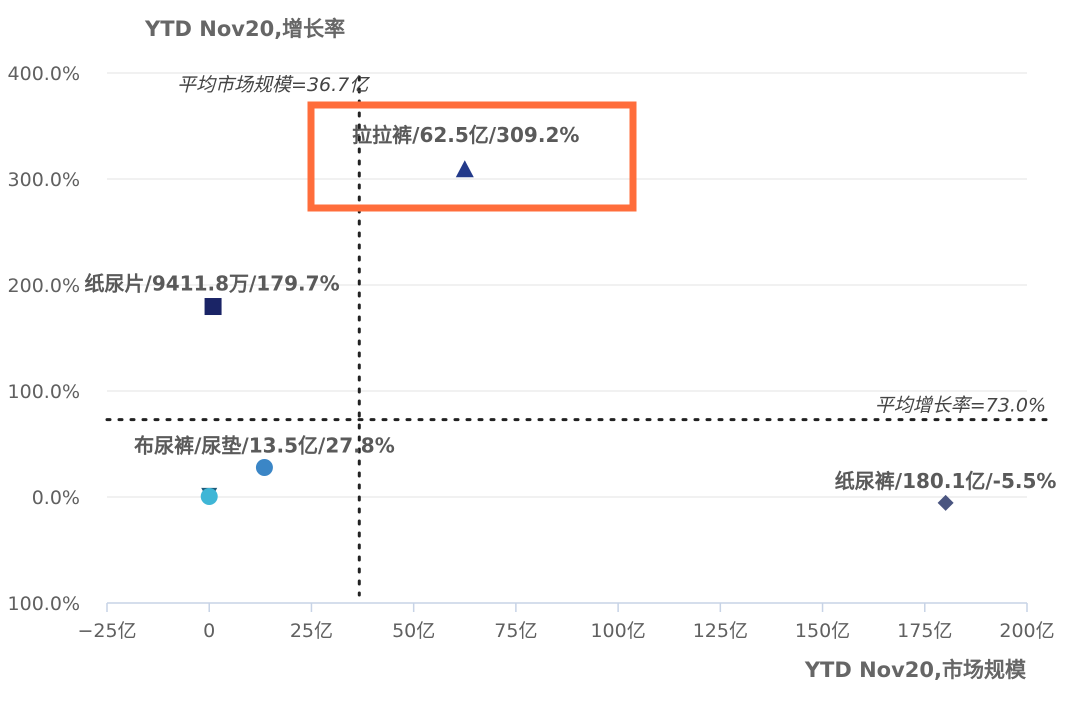 The image size is (1080, 720). What do you see at coordinates (720, 631) in the screenshot?
I see `x-tick-label: 125亿` at bounding box center [720, 631].